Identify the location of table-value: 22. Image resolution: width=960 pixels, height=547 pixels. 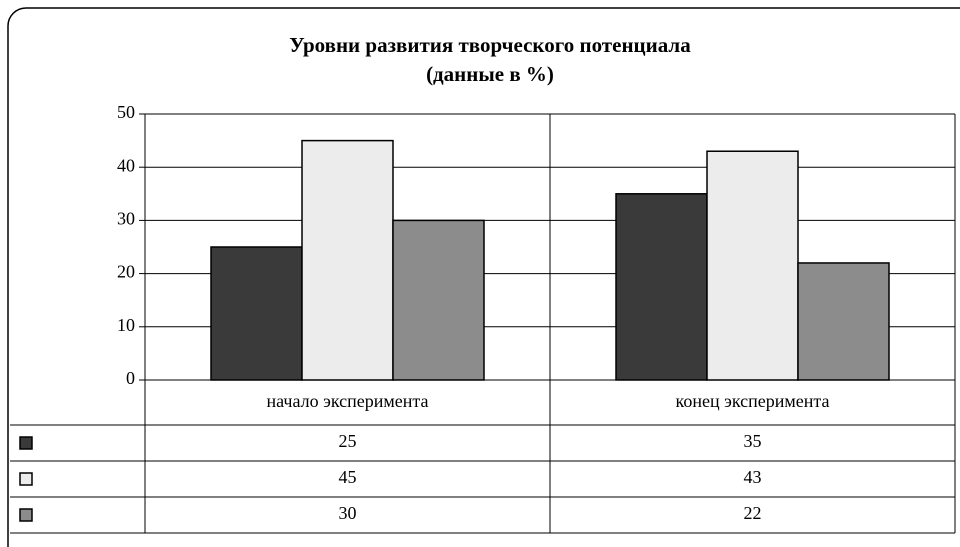
(753, 513).